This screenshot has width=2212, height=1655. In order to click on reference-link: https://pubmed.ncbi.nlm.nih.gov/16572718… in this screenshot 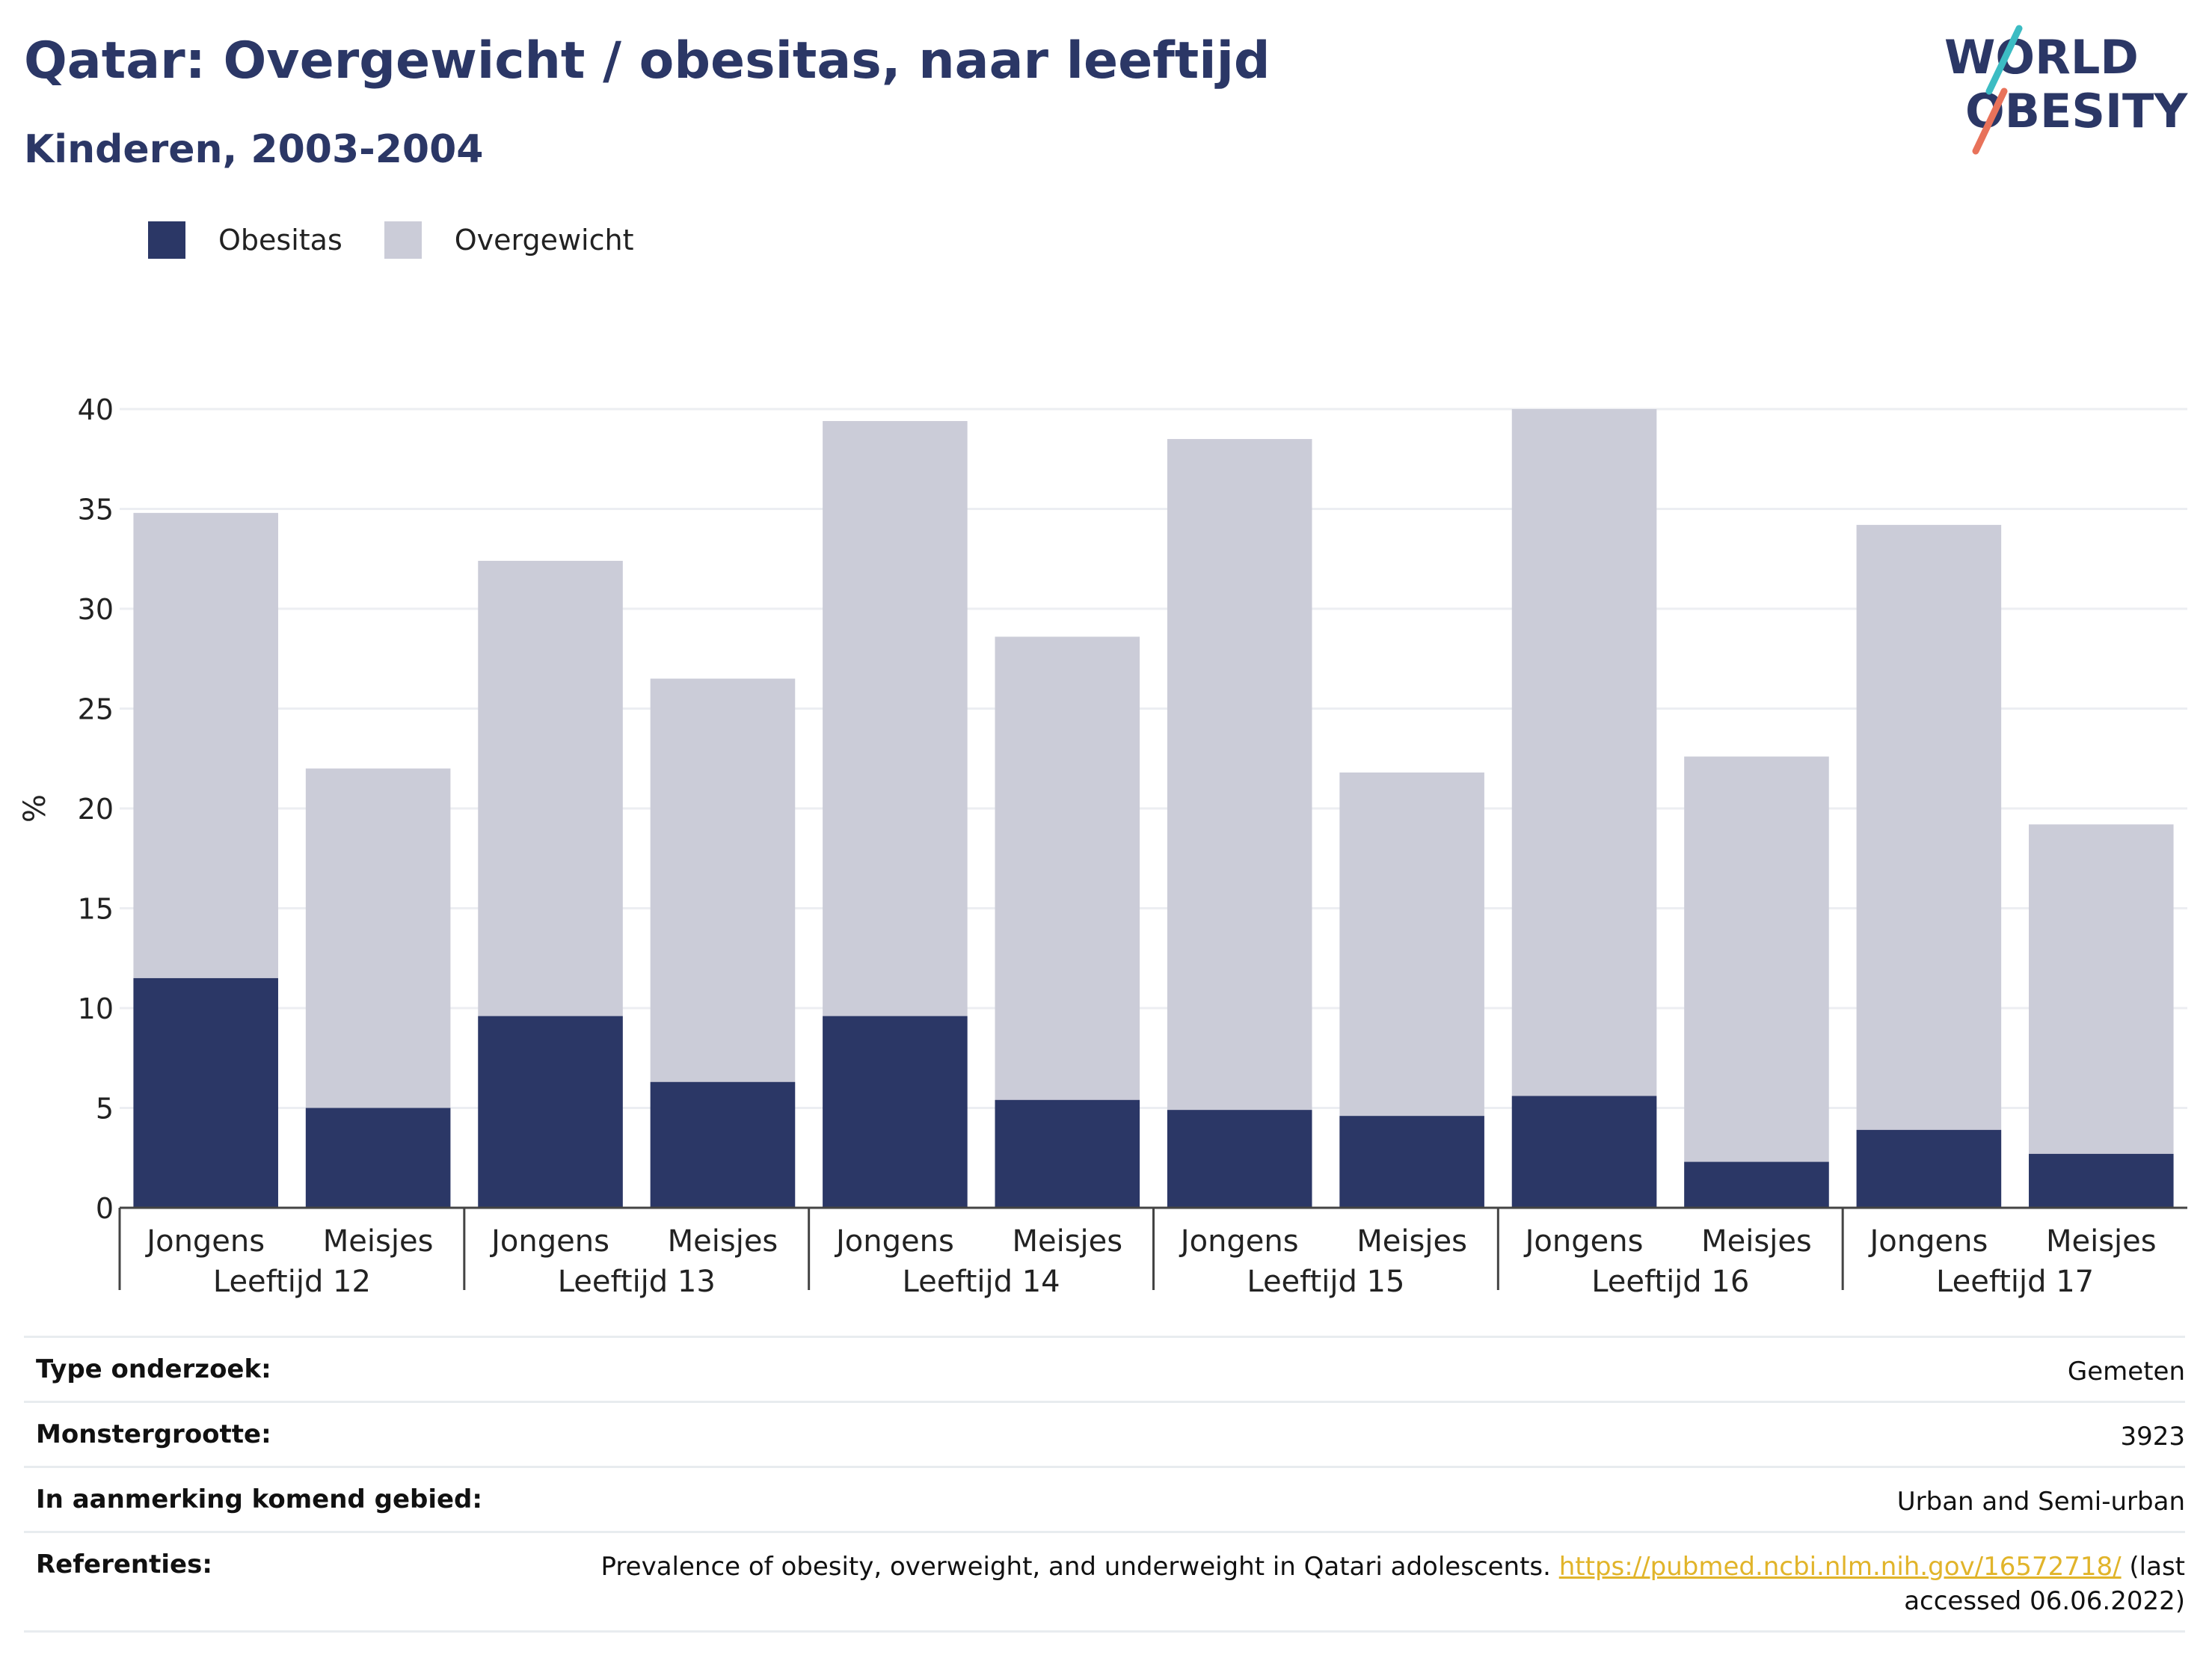, I will do `click(1840, 1567)`.